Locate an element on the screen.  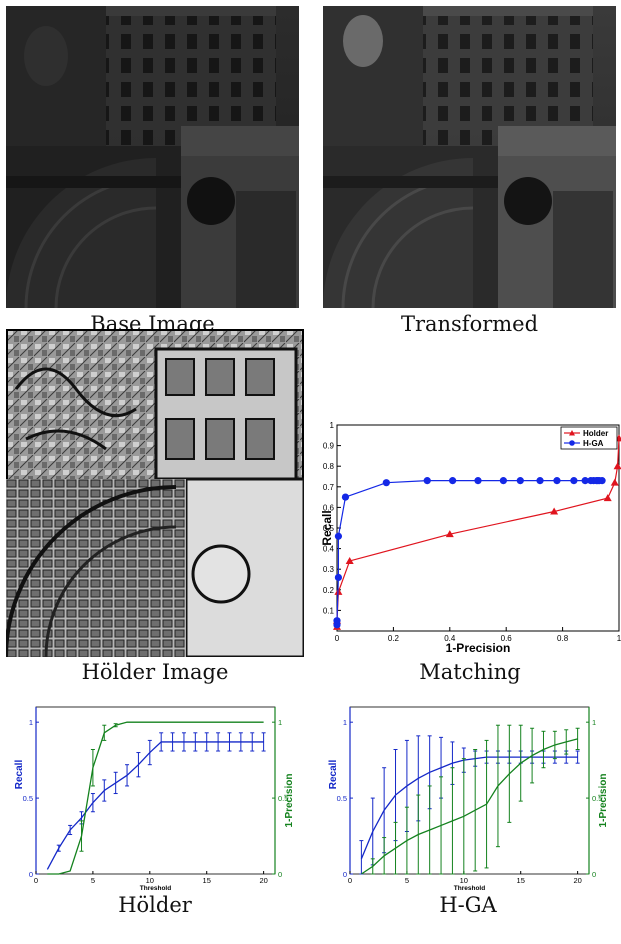
y-tick-label: 1 is located at coordinates (332, 425).